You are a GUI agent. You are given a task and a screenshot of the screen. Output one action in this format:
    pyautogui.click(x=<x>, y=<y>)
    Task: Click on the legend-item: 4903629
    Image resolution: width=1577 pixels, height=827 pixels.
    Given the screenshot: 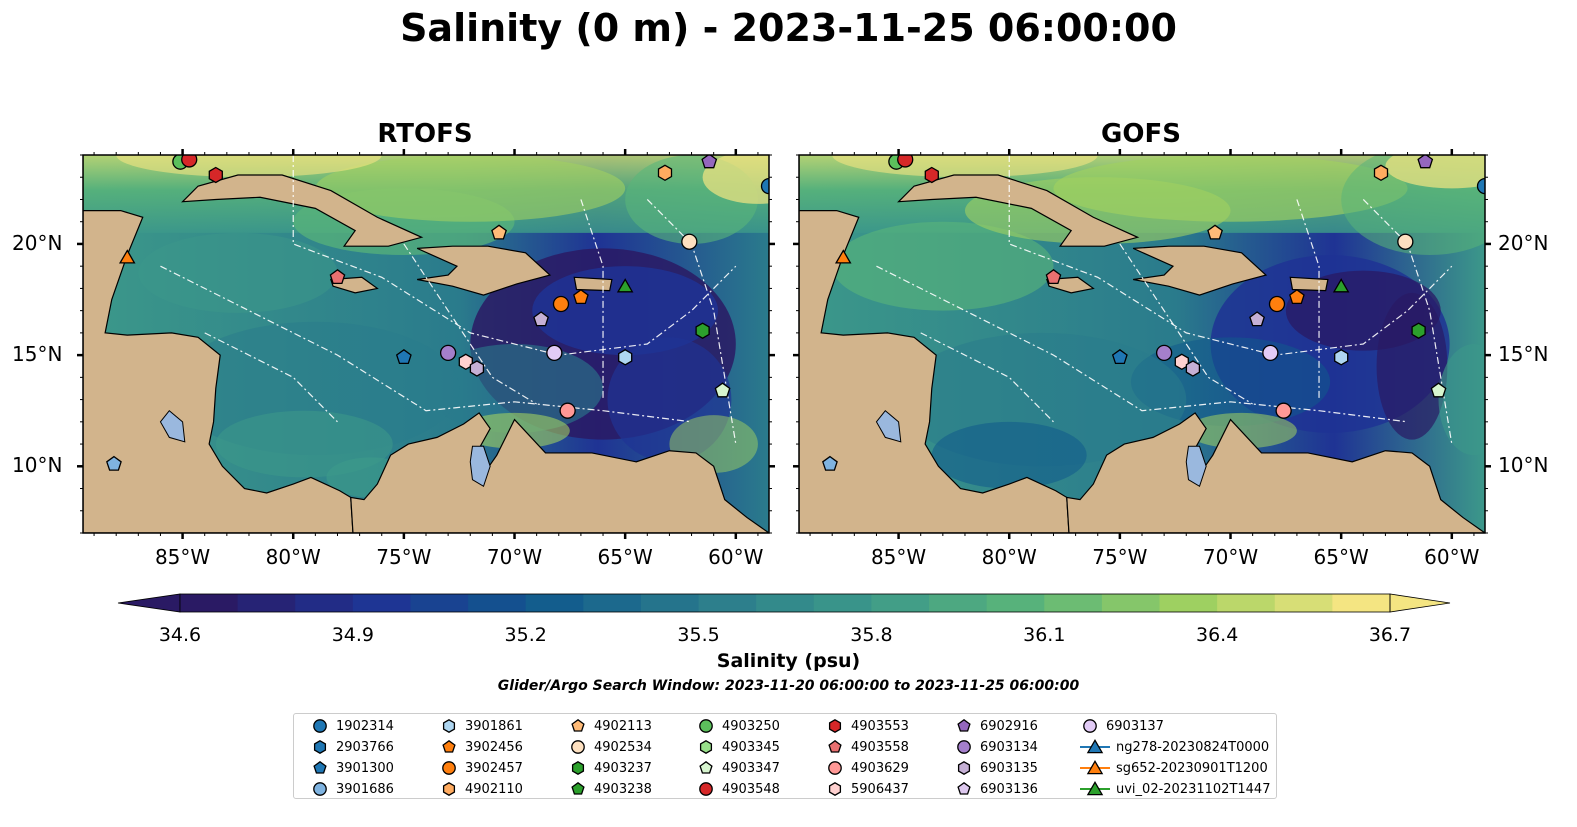 What is the action you would take?
    pyautogui.click(x=867, y=768)
    